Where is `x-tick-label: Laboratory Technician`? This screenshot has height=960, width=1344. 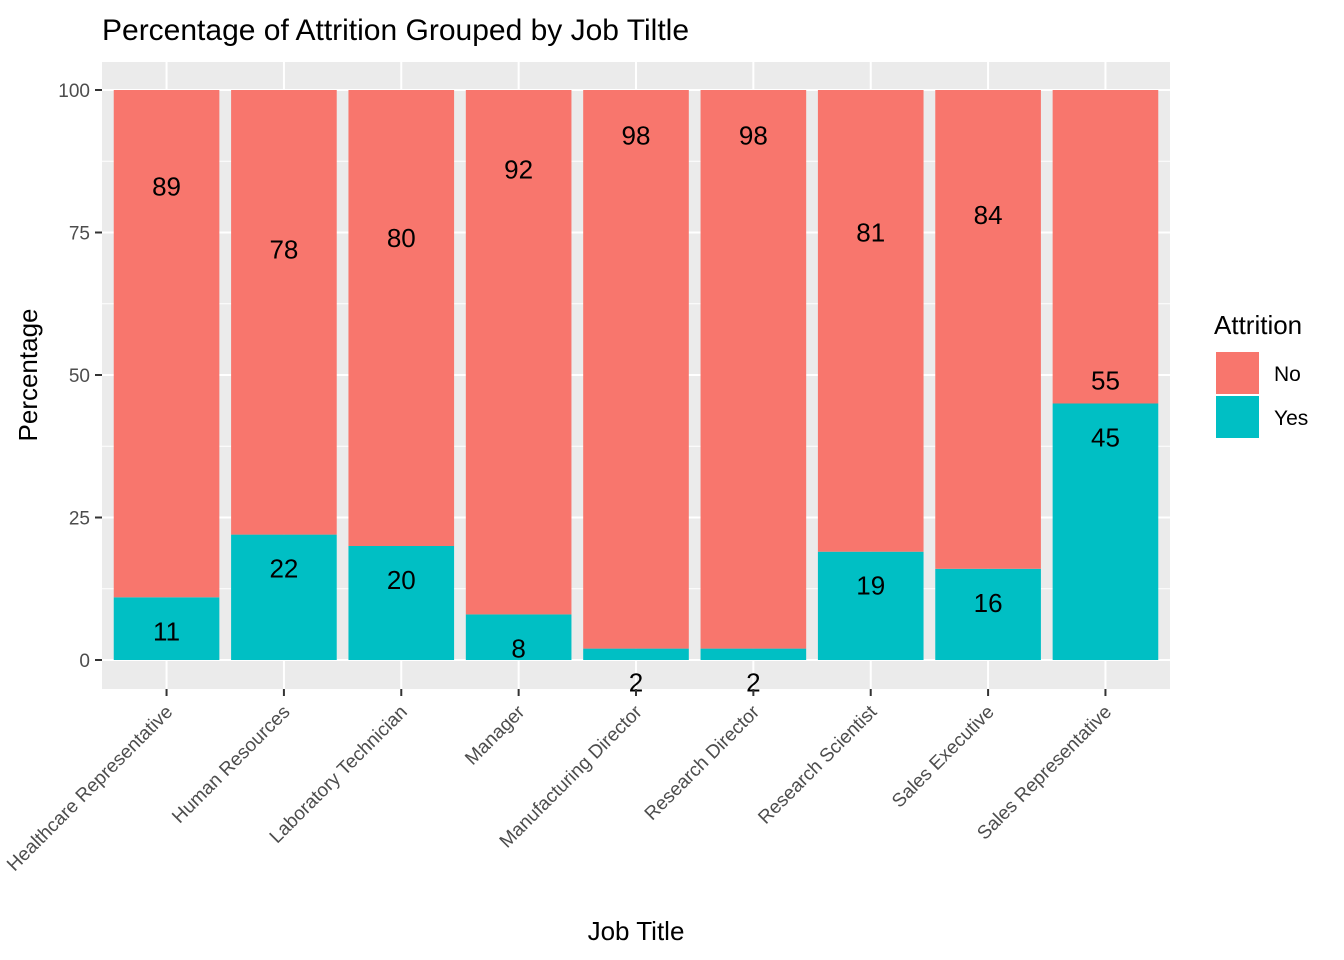 x-tick-label: Laboratory Technician is located at coordinates (339, 775).